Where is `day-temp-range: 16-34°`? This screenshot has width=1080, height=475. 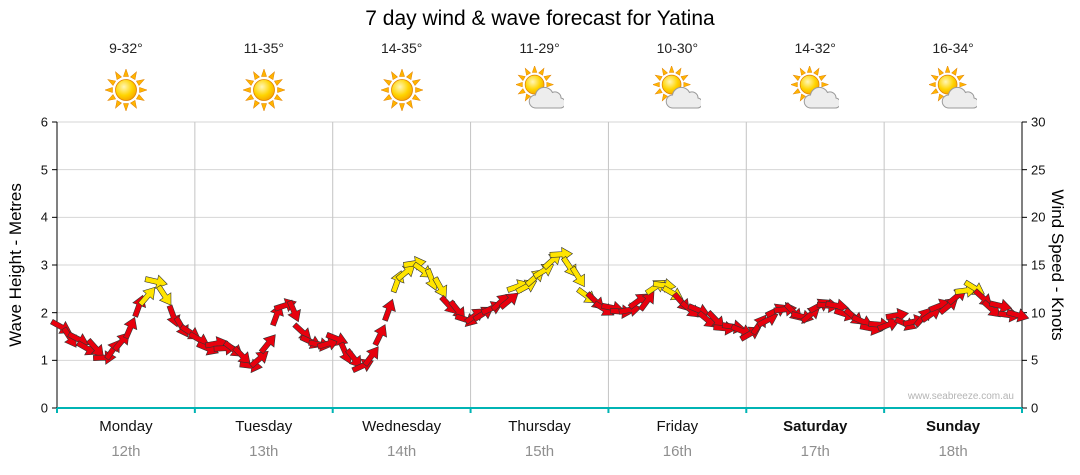 day-temp-range: 16-34° is located at coordinates (953, 48).